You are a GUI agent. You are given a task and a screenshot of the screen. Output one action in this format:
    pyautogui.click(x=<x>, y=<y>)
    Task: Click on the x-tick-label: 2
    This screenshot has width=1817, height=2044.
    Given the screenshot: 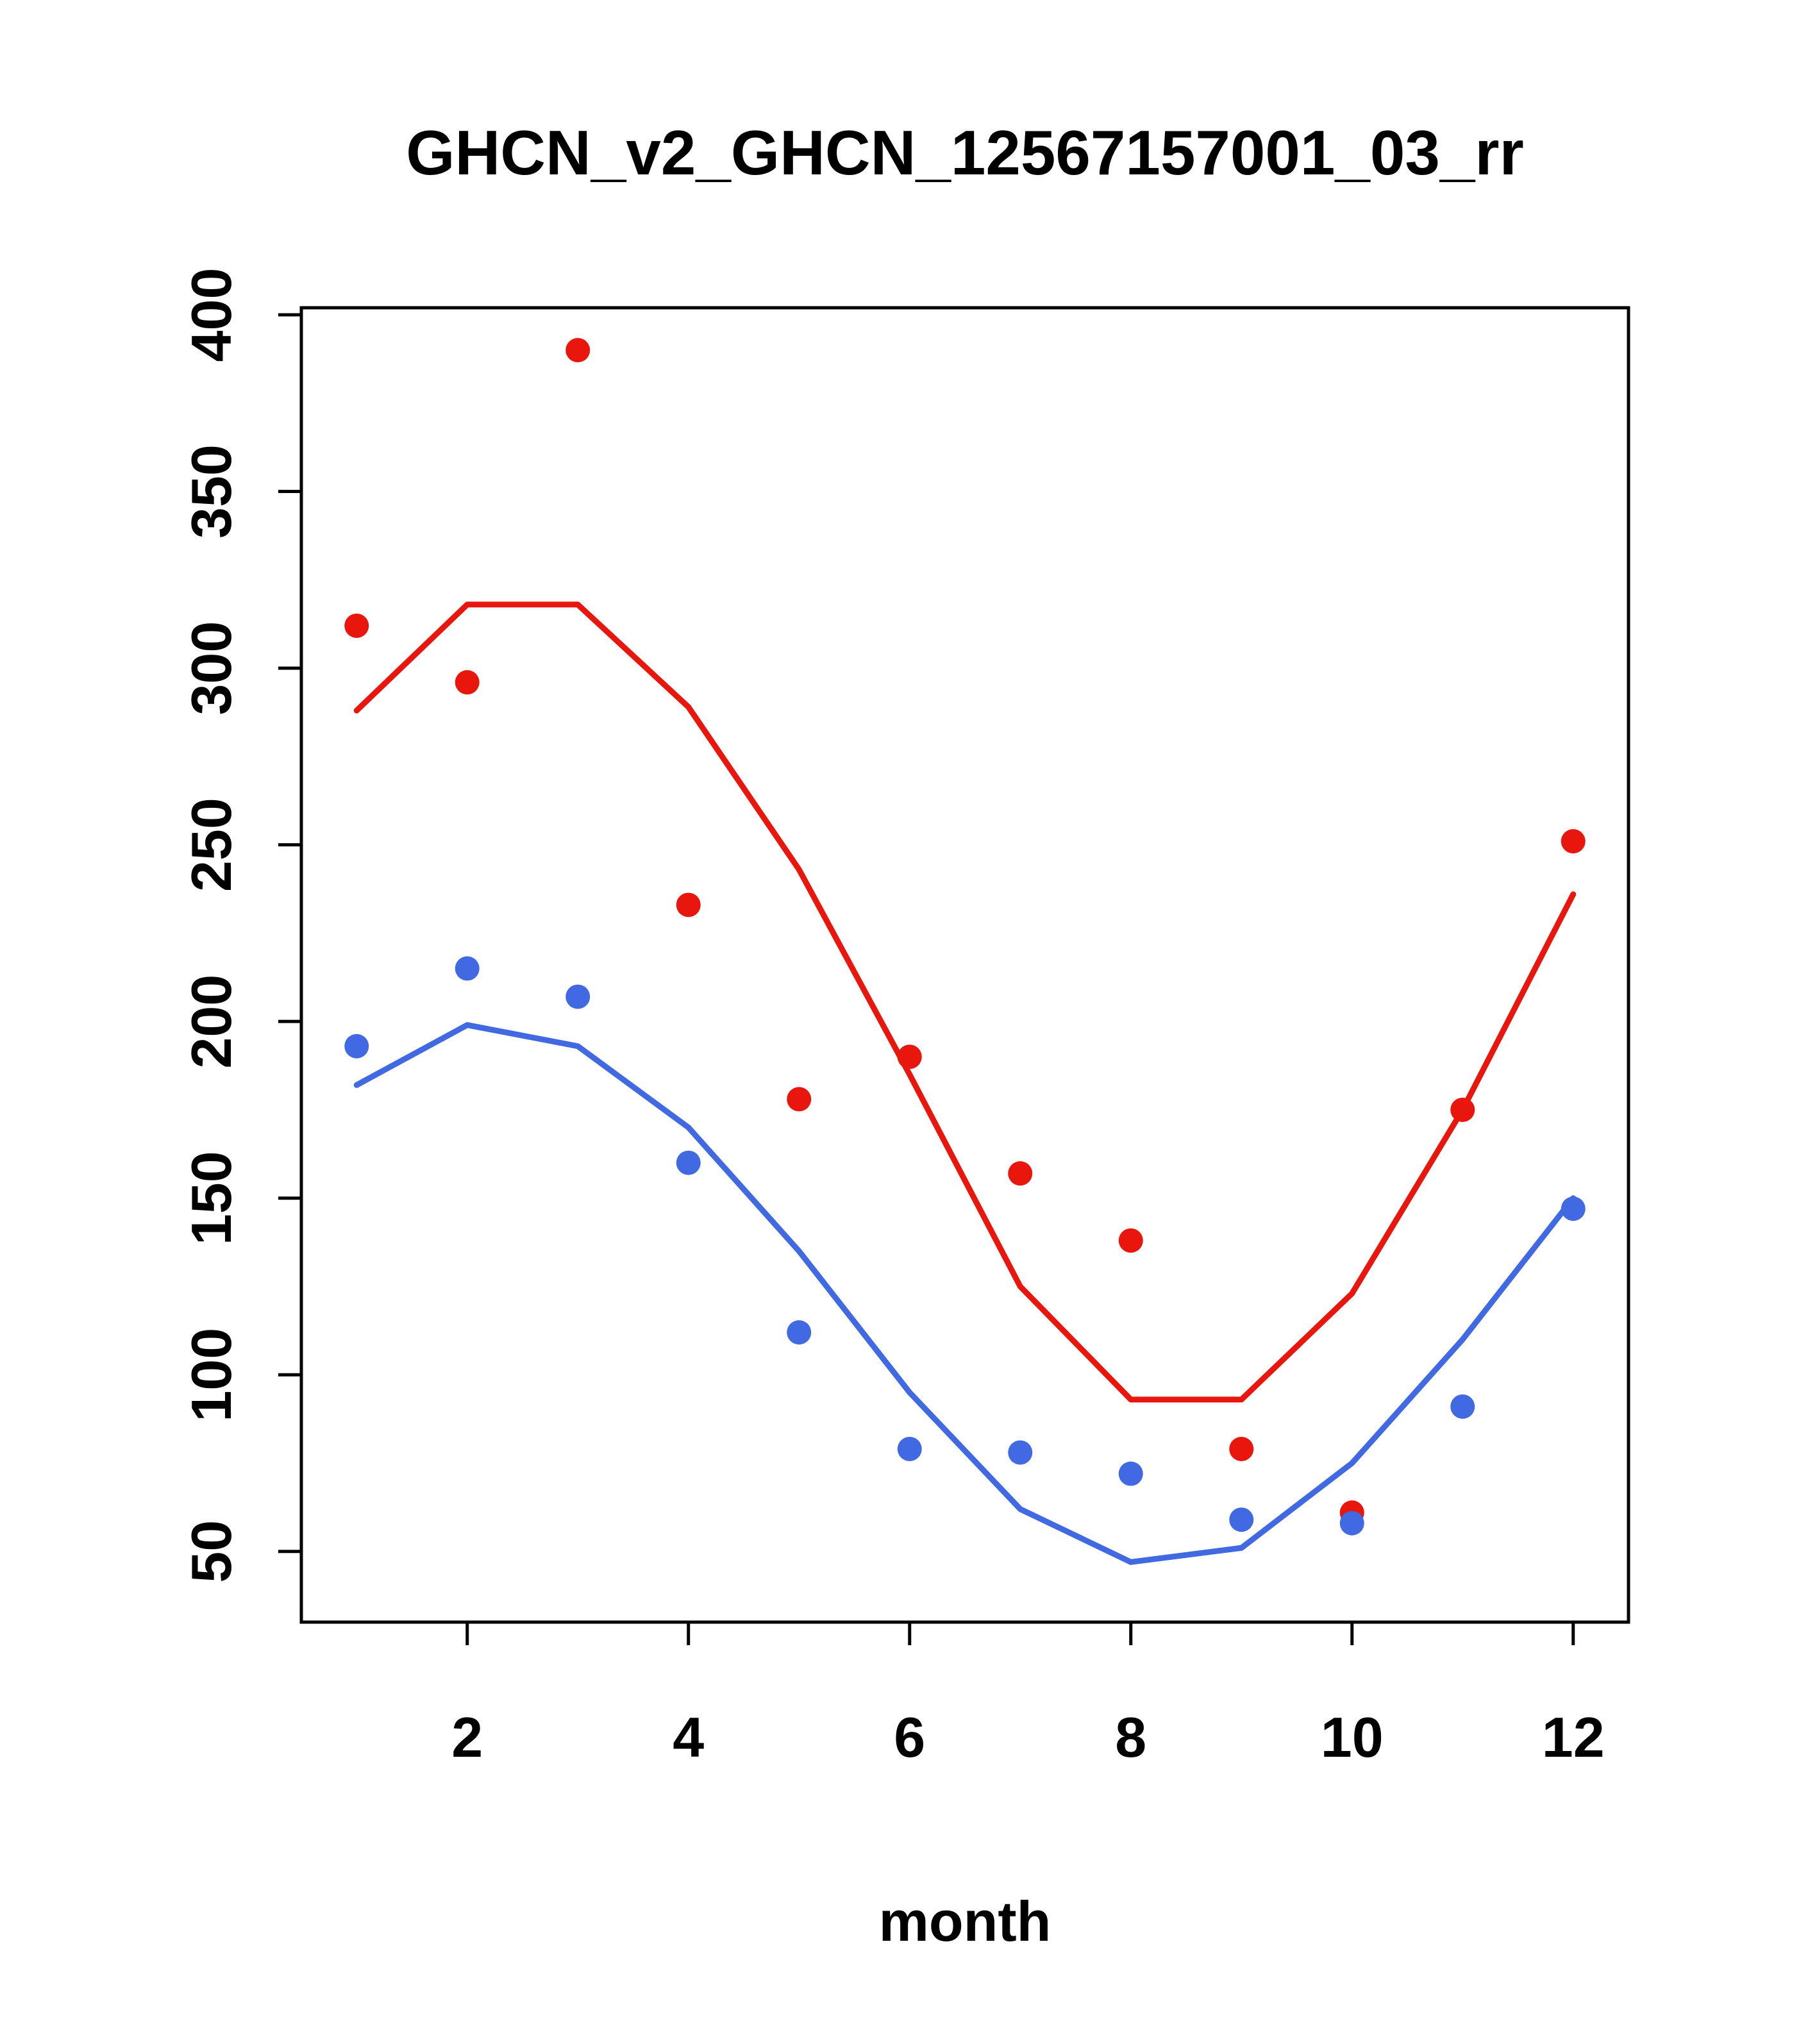 What is the action you would take?
    pyautogui.click(x=467, y=1737)
    